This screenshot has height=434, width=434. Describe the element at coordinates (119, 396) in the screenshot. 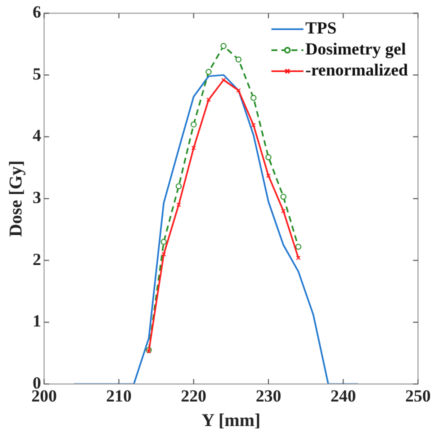

I see `x-tick-label: 210` at that location.